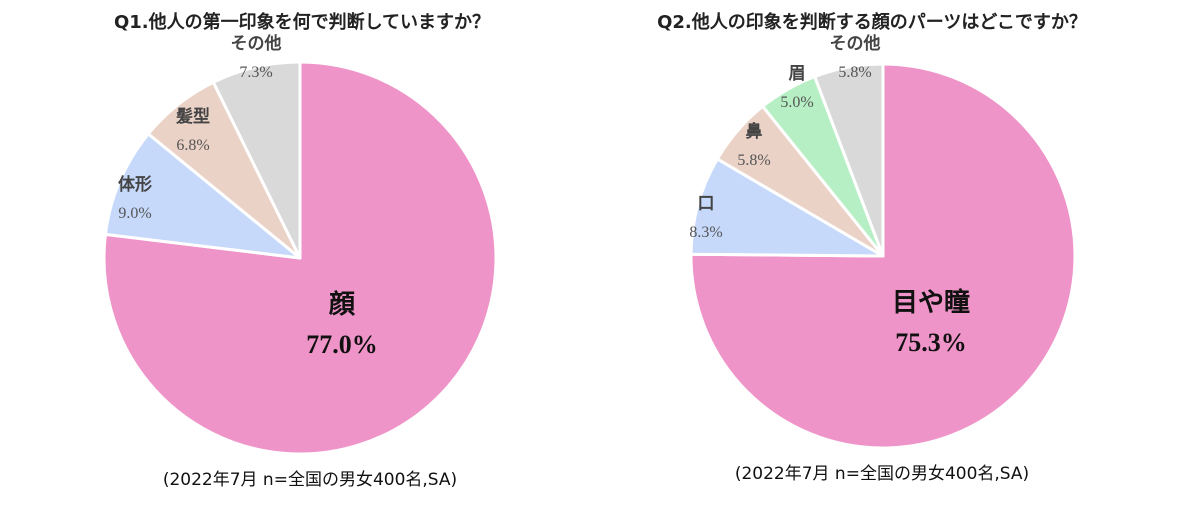 The image size is (1204, 506). I want to click on slice-label: 鼻, so click(754, 131).